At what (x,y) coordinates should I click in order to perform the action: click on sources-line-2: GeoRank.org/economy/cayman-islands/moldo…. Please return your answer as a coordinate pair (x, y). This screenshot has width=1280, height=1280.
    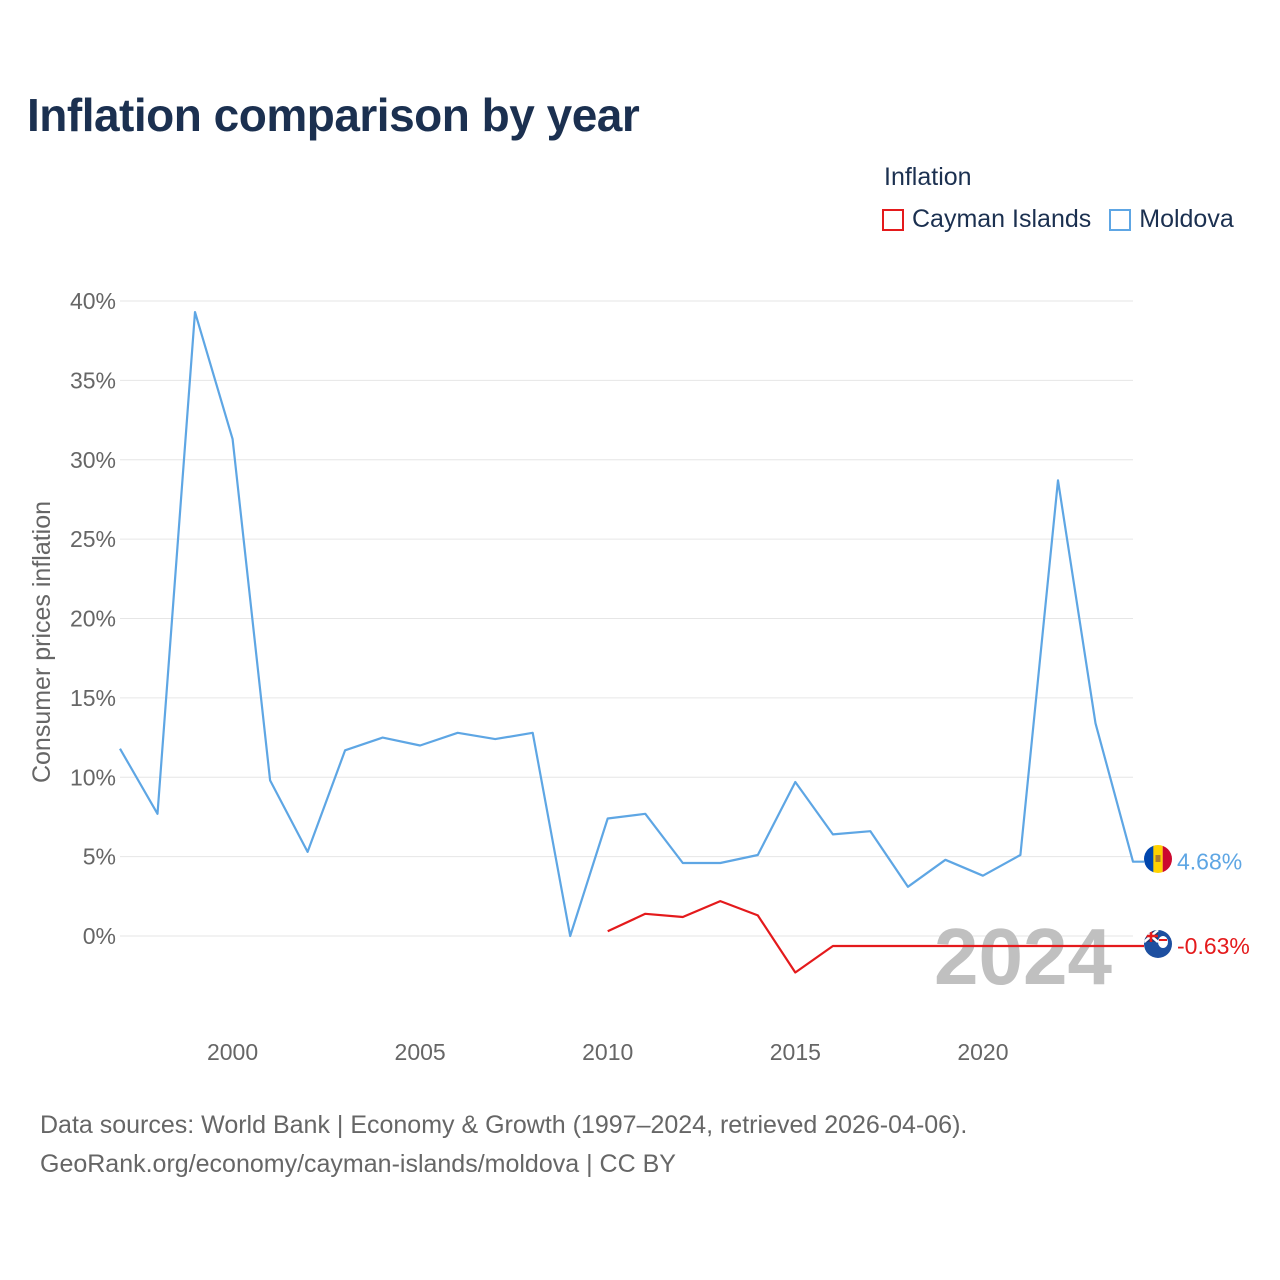
    Looking at the image, I should click on (358, 1164).